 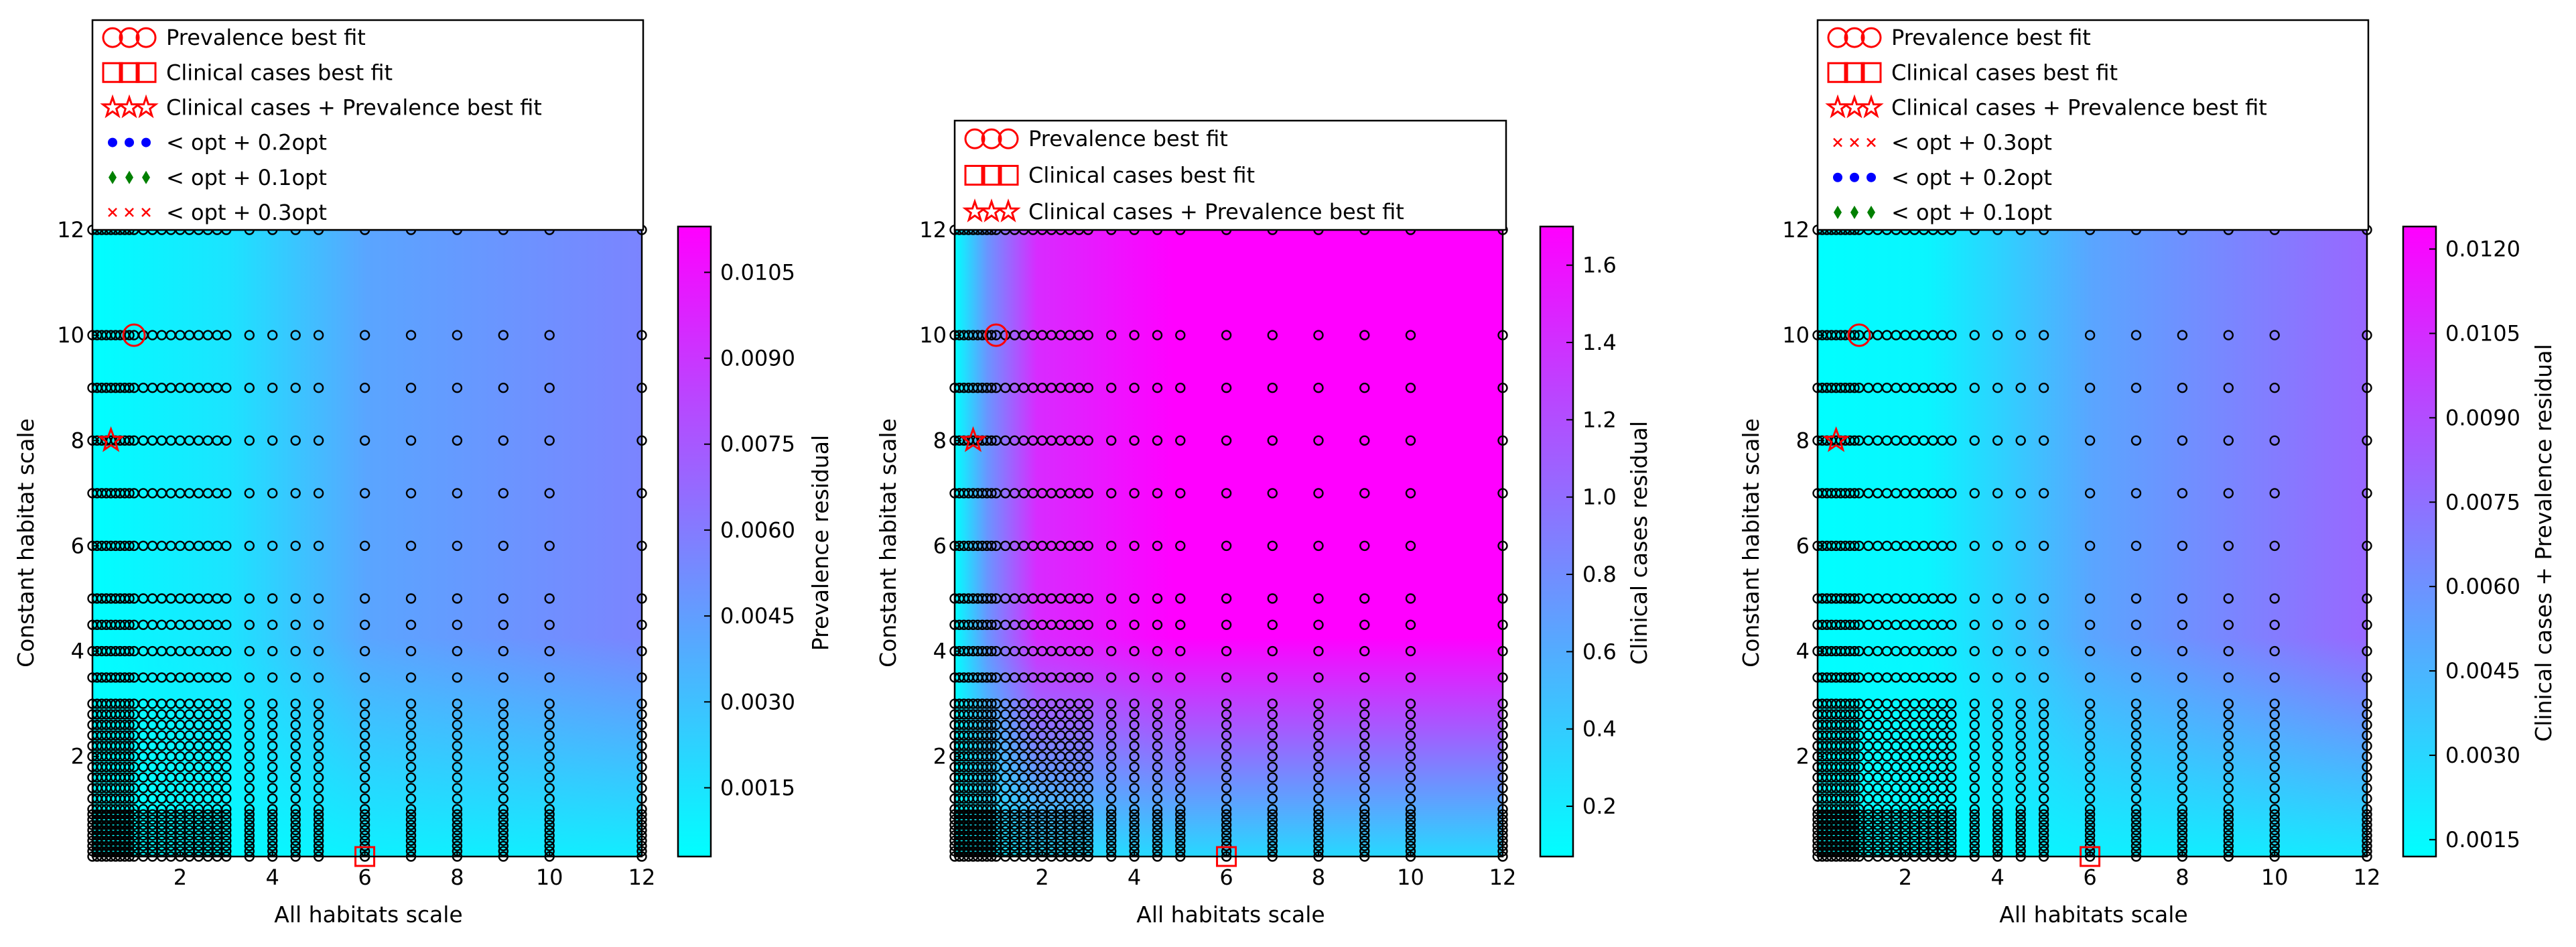 What do you see at coordinates (134, 335) in the screenshot?
I see `prevalence-best-fit-marker` at bounding box center [134, 335].